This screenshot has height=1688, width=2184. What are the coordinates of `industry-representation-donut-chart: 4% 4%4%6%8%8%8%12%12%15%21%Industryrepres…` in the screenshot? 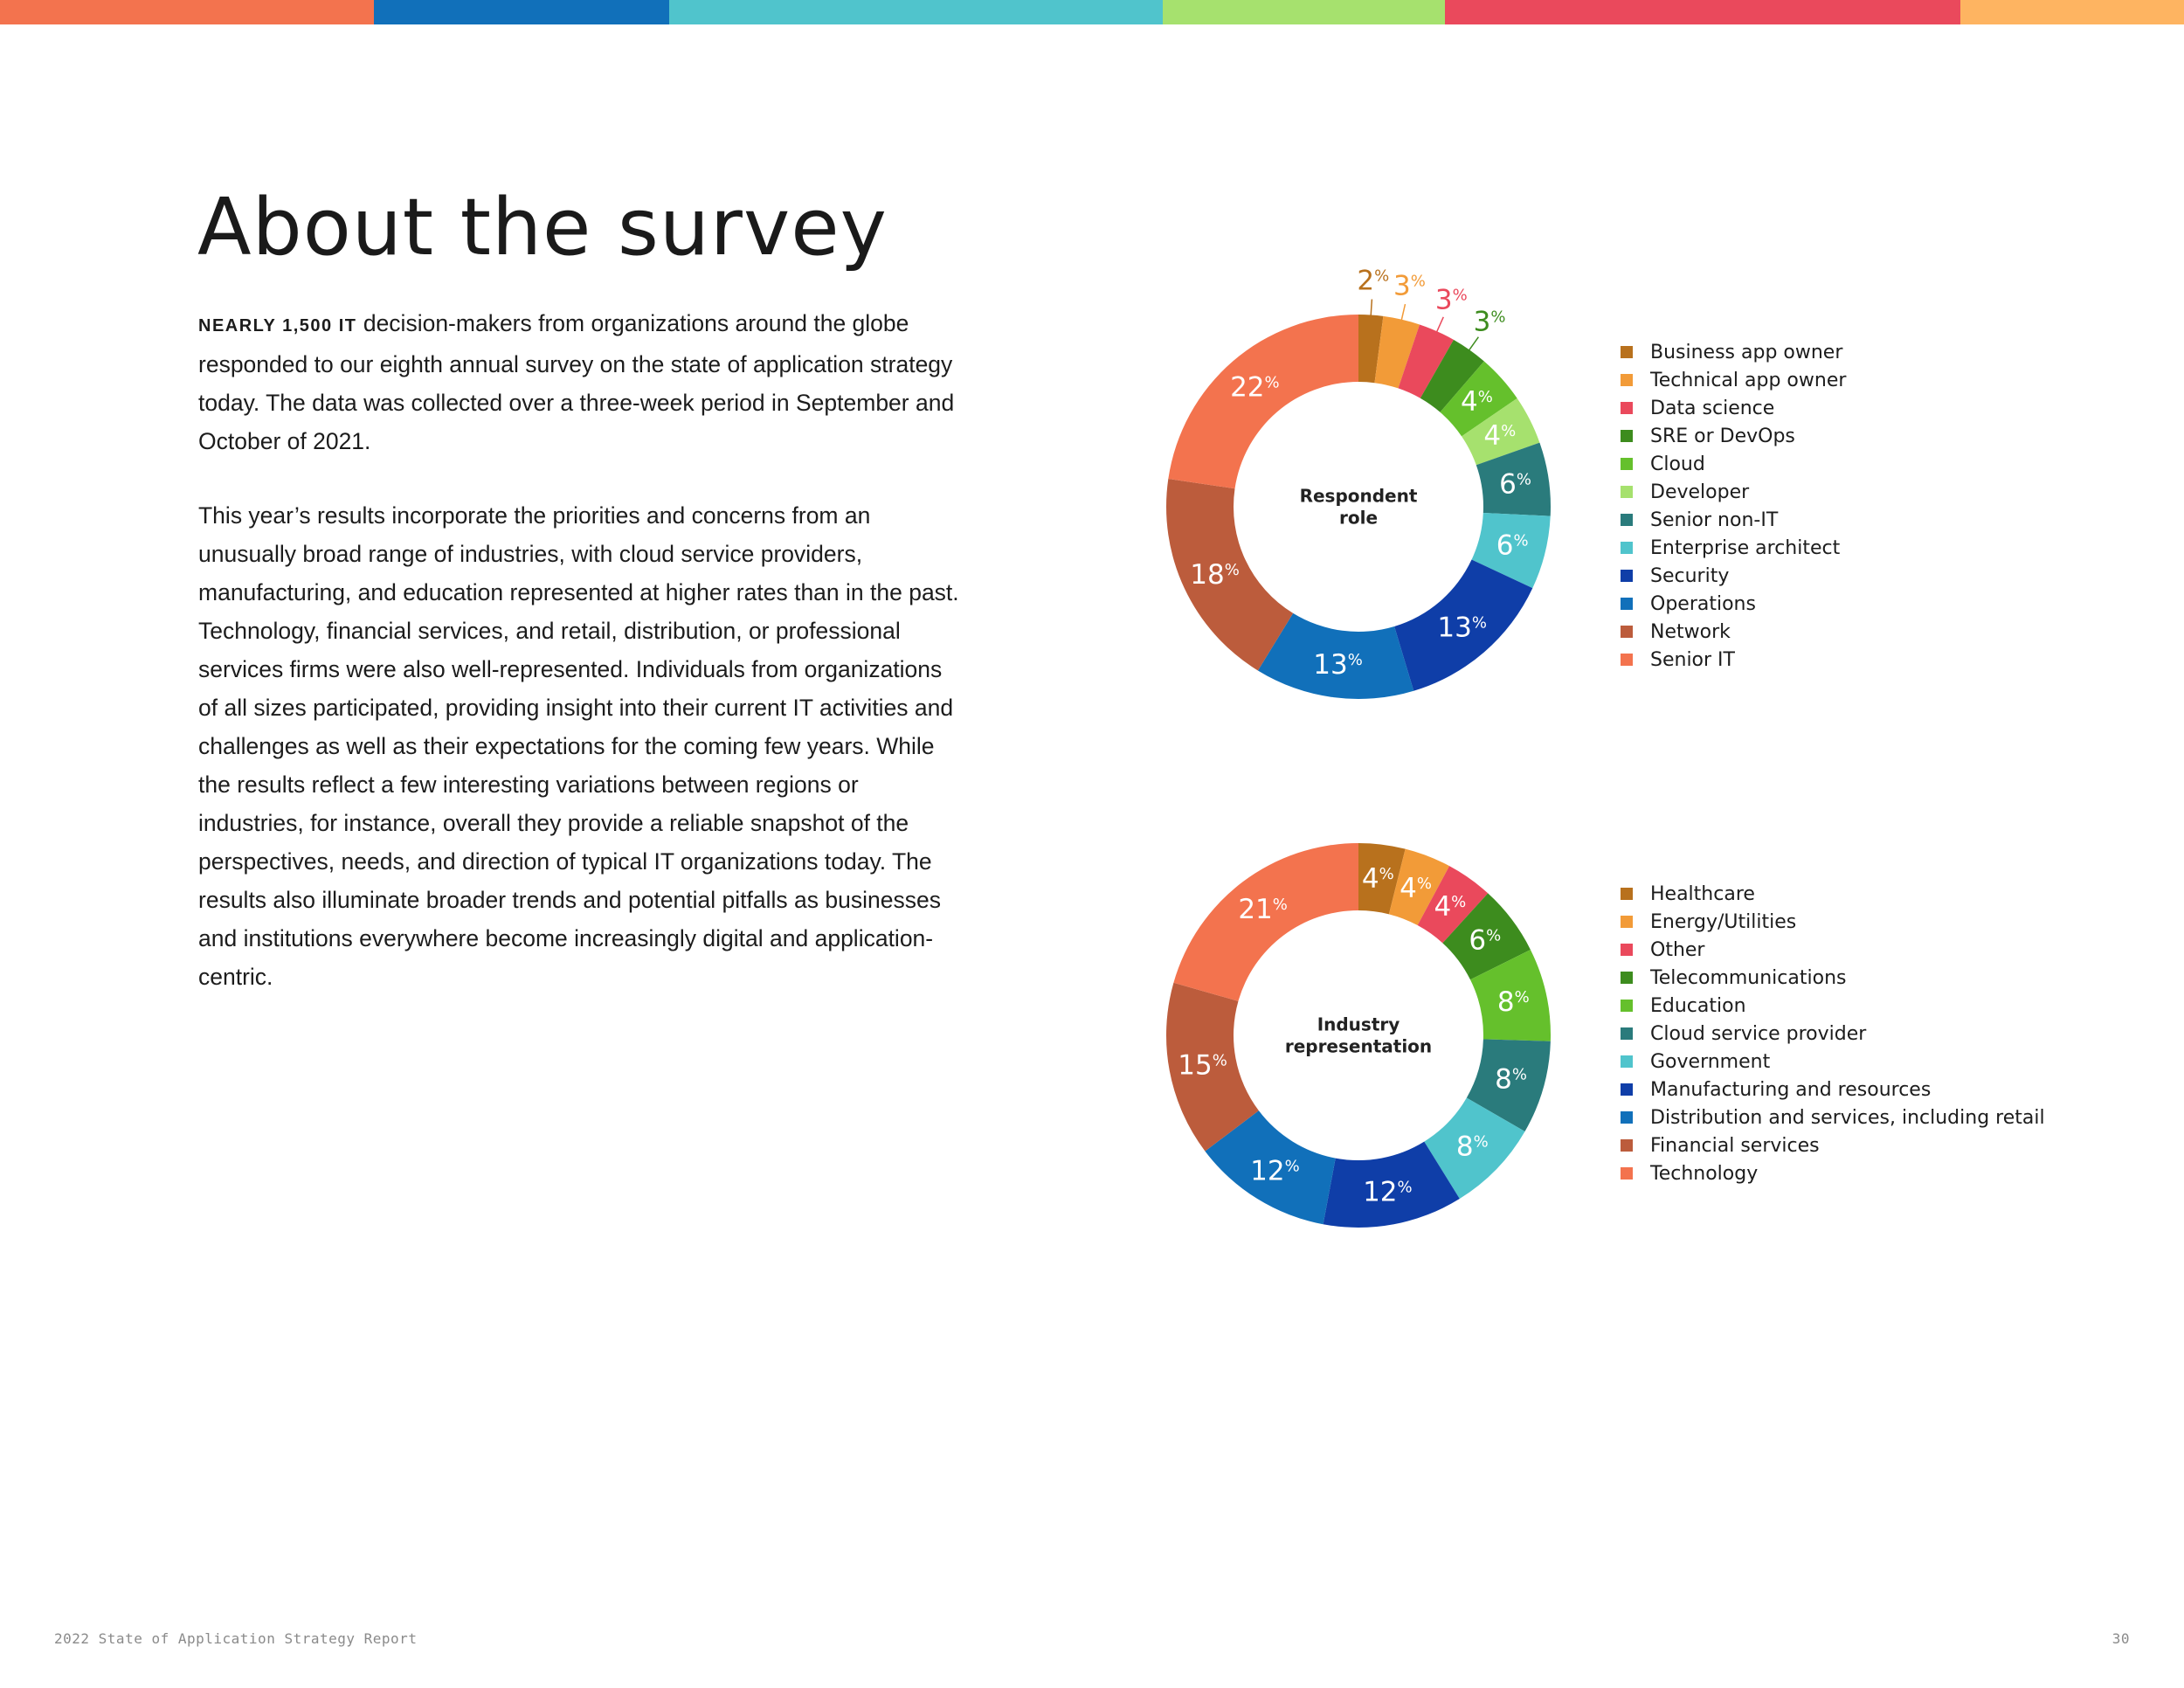 It's located at (1358, 1035).